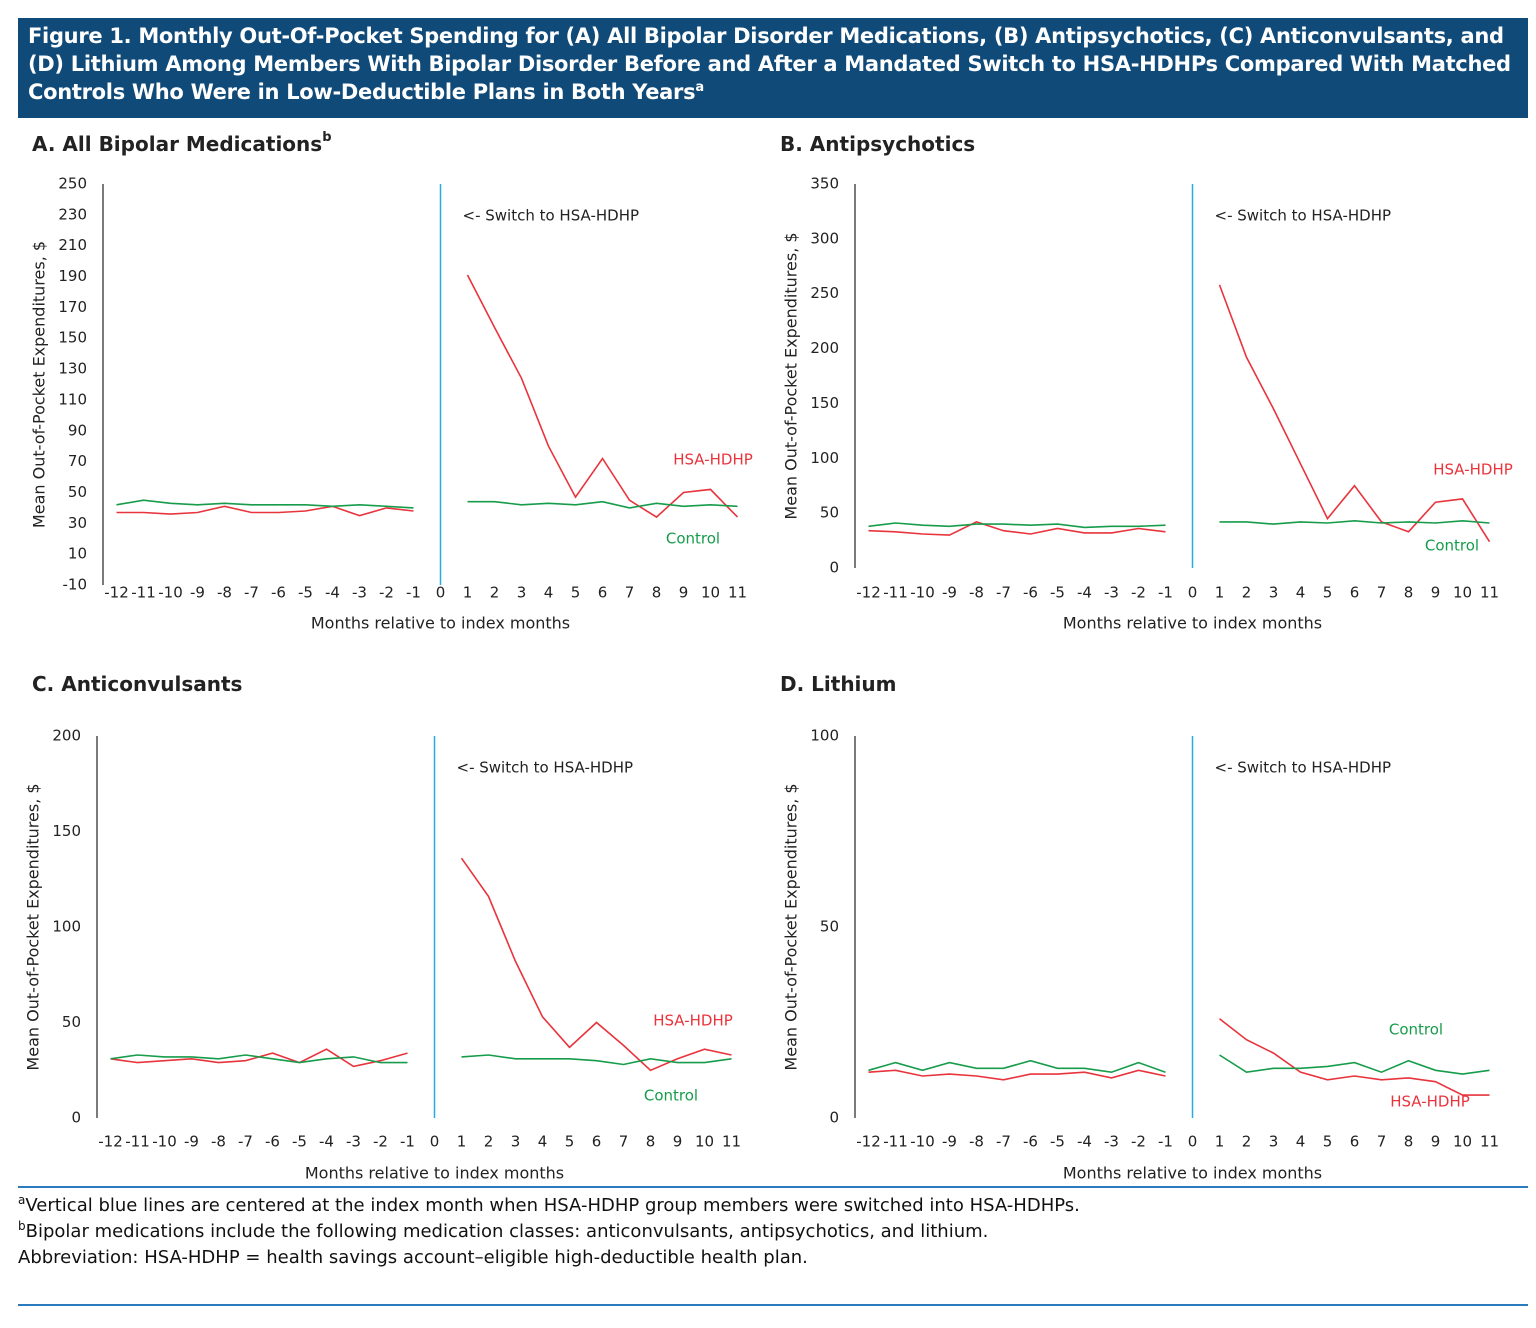  I want to click on y-tick-label: 30, so click(77, 523).